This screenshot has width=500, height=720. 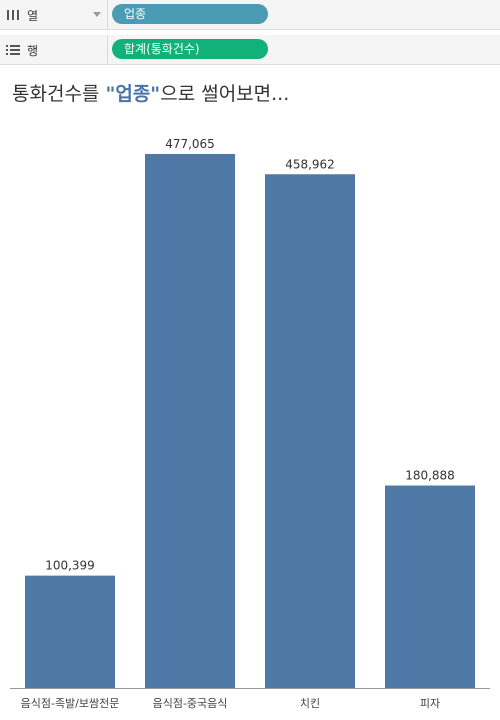 I want to click on category-label-3: 피자, so click(x=430, y=703).